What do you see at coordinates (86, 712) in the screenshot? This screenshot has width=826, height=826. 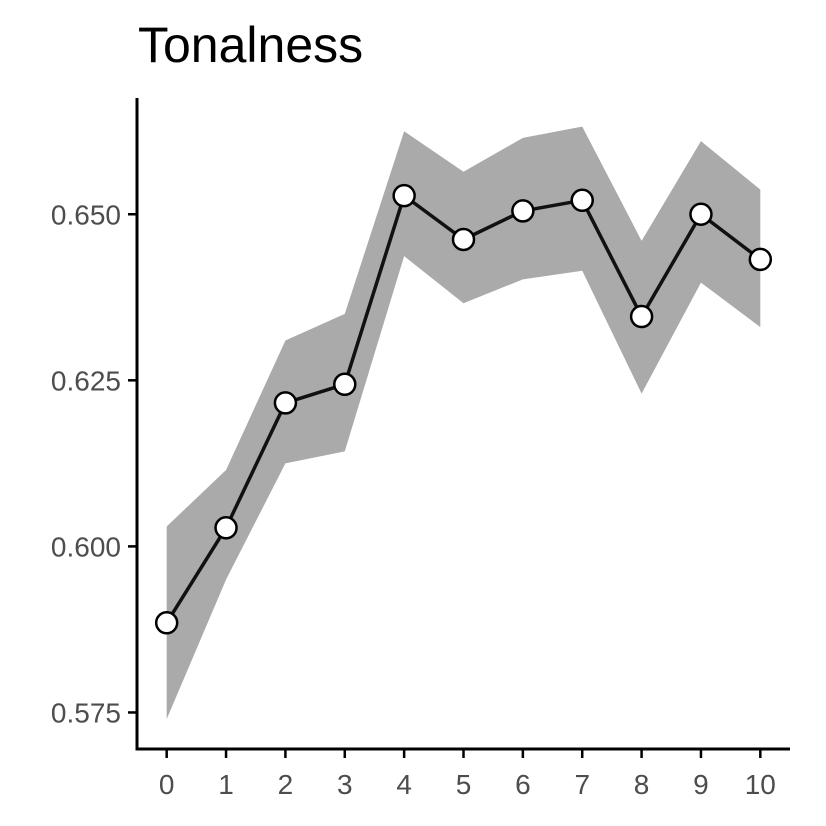 I see `y-tick-label: 0.575` at bounding box center [86, 712].